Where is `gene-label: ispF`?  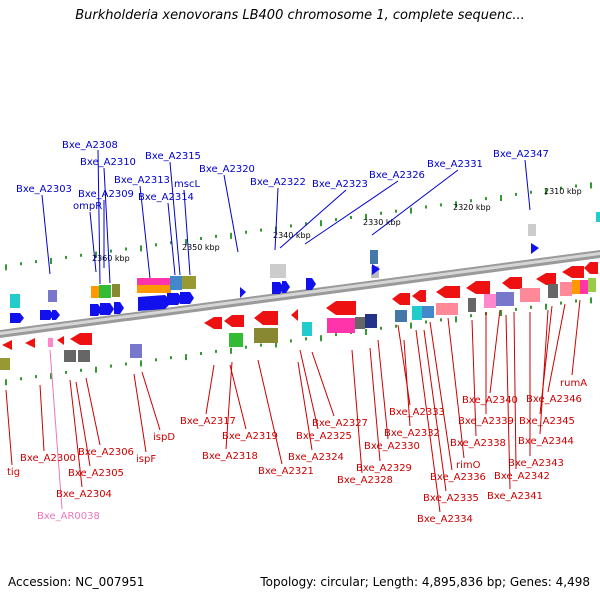
gene-label: ispF is located at coordinates (146, 459).